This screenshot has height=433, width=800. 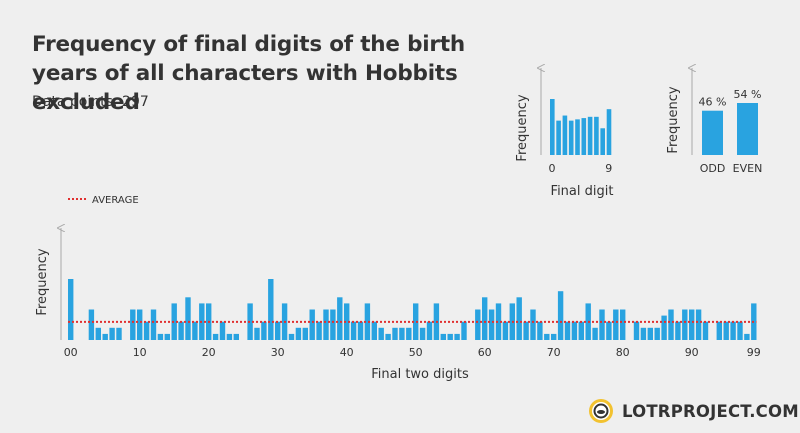 What do you see at coordinates (713, 168) in the screenshot?
I see `odd-even-tick-label: ODD` at bounding box center [713, 168].